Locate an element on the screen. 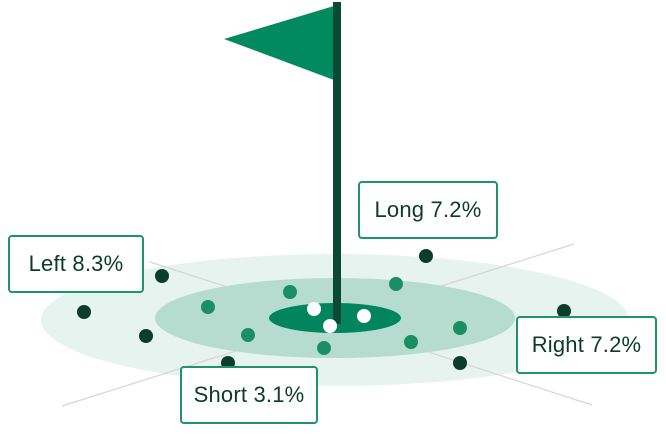 The image size is (666, 436). callout-right: Right 7.2% is located at coordinates (586, 345).